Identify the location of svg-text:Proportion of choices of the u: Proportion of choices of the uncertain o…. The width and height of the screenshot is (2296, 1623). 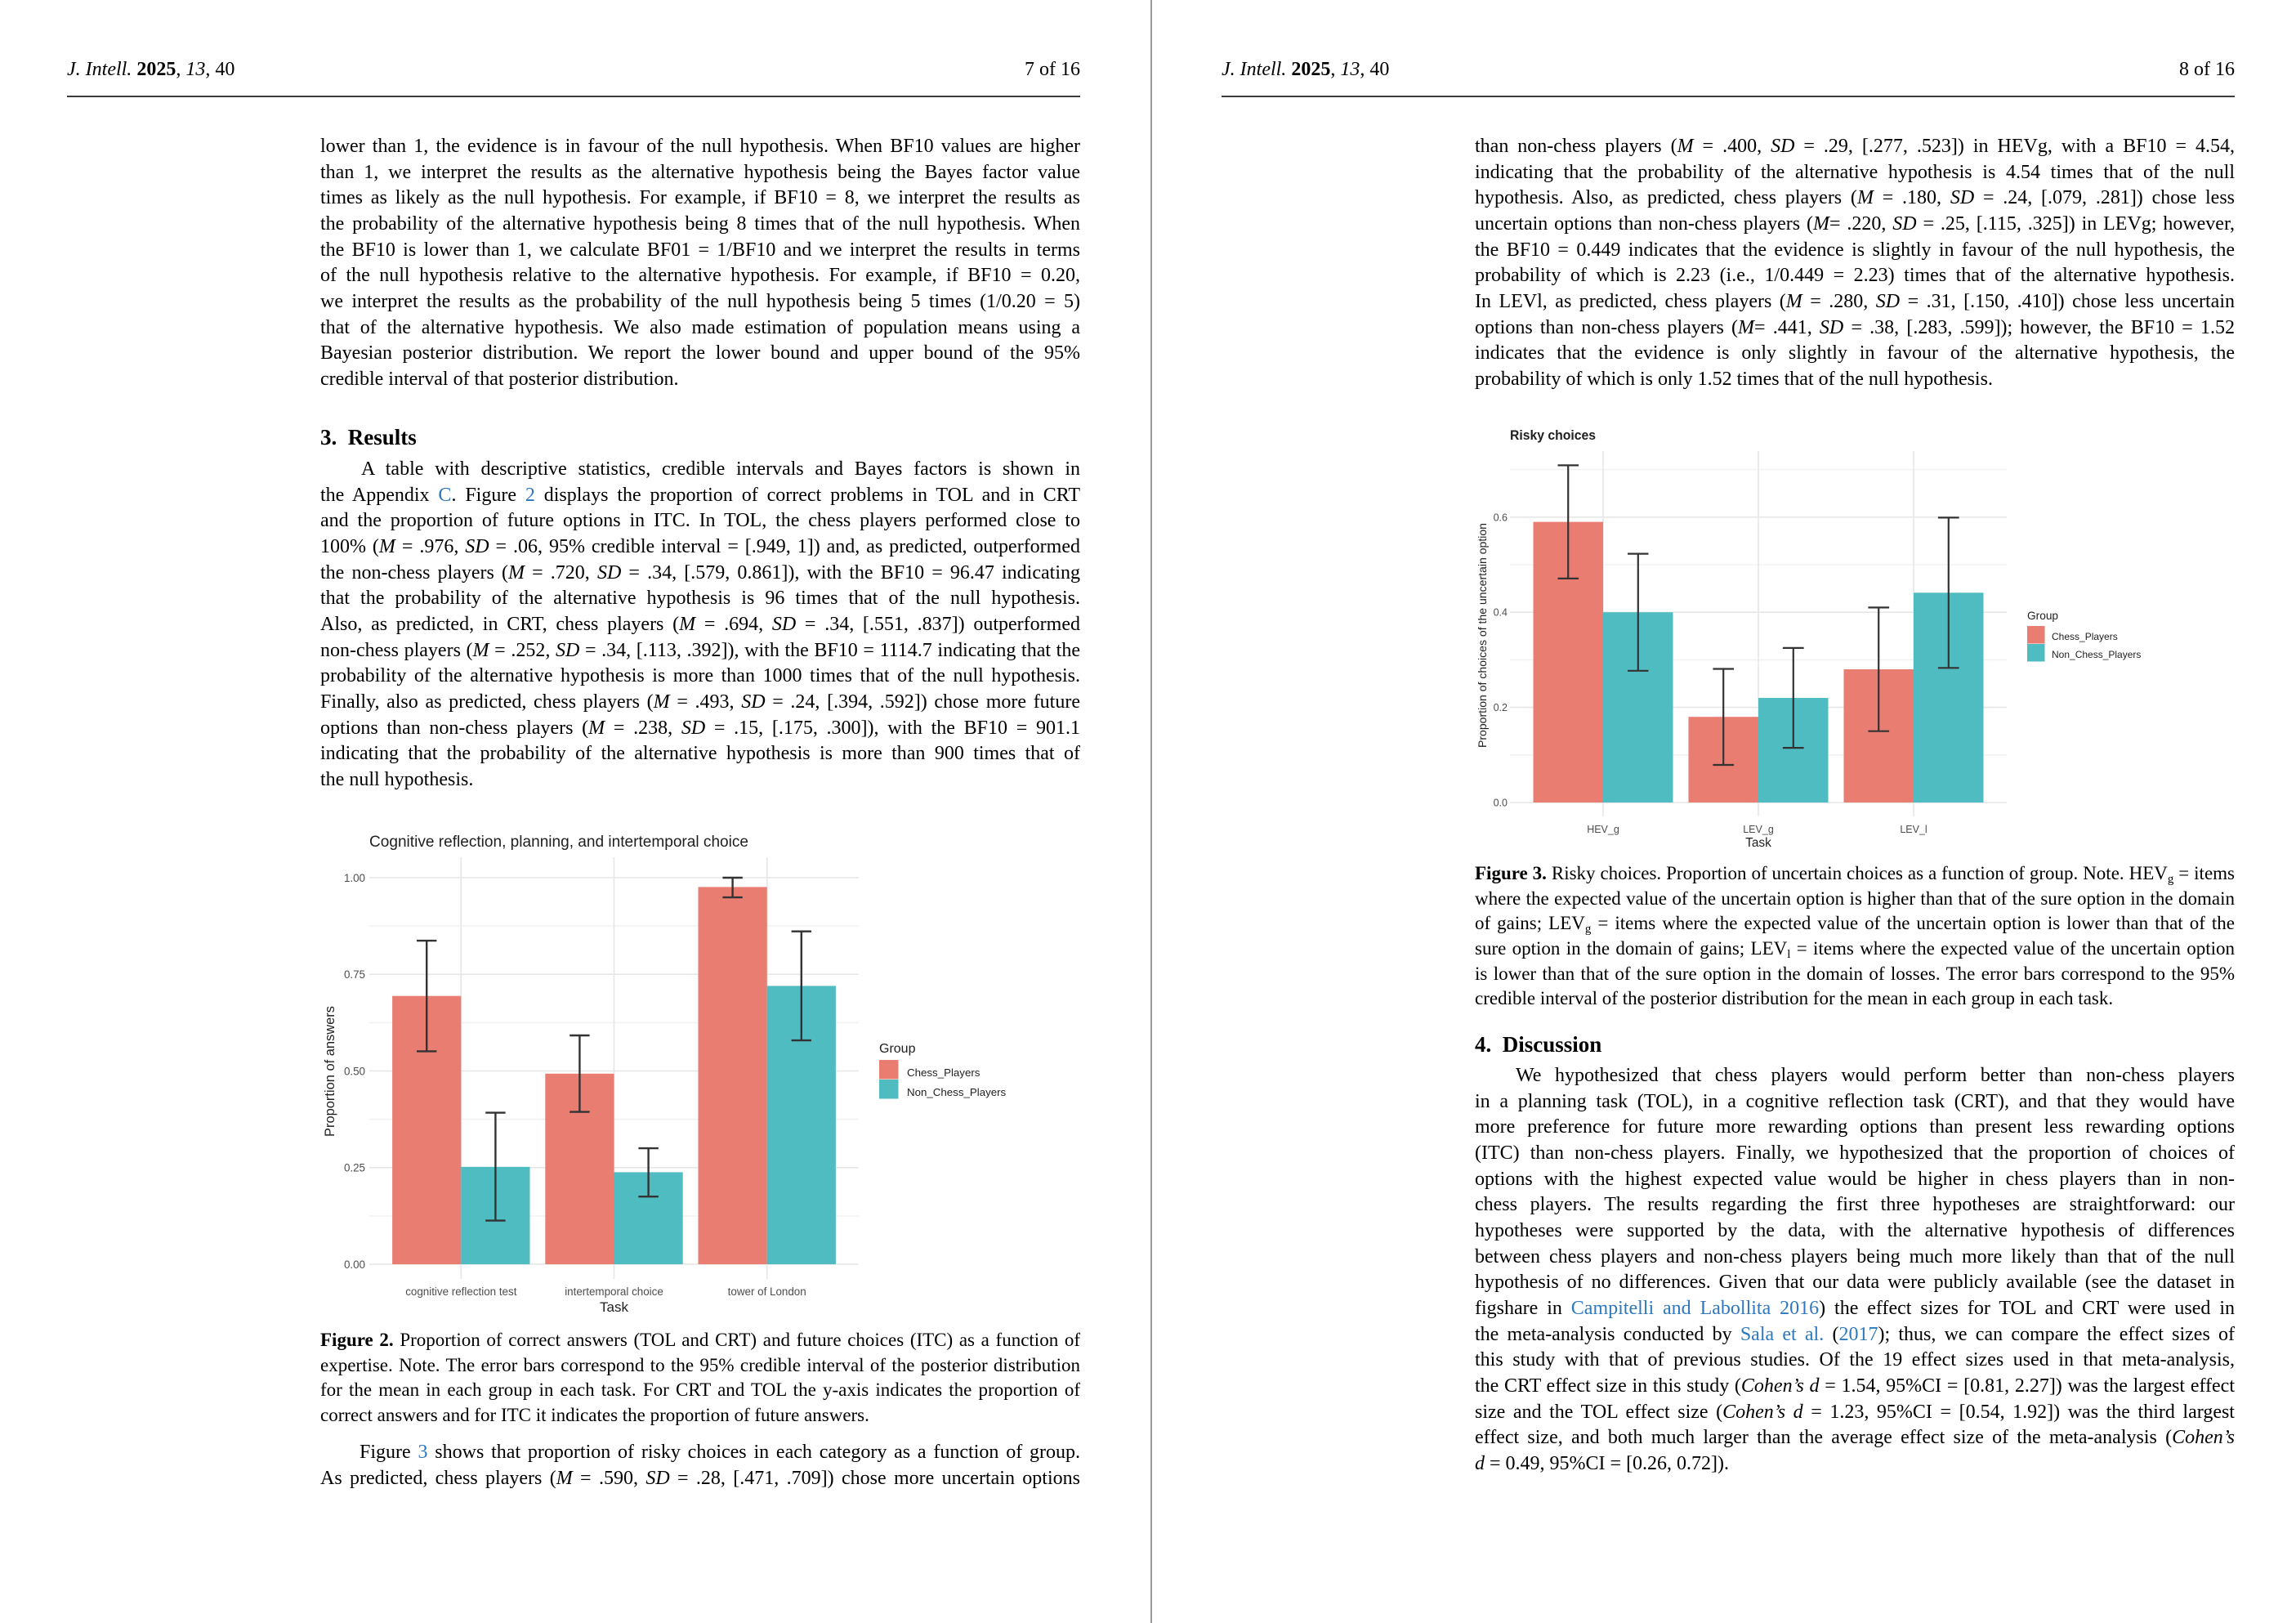
(1482, 635).